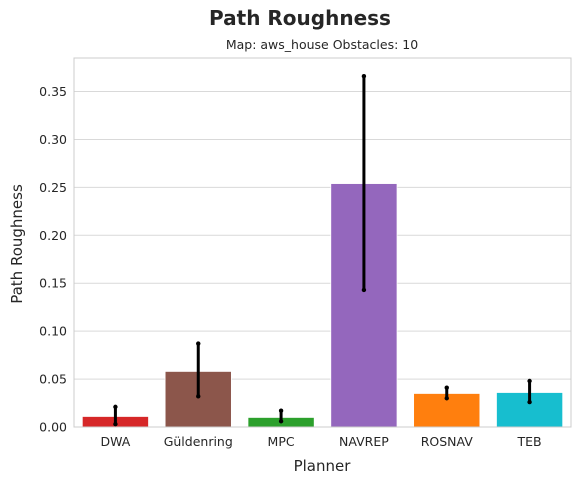 The image size is (580, 484). What do you see at coordinates (198, 441) in the screenshot?
I see `x-tick-label: Güldenring` at bounding box center [198, 441].